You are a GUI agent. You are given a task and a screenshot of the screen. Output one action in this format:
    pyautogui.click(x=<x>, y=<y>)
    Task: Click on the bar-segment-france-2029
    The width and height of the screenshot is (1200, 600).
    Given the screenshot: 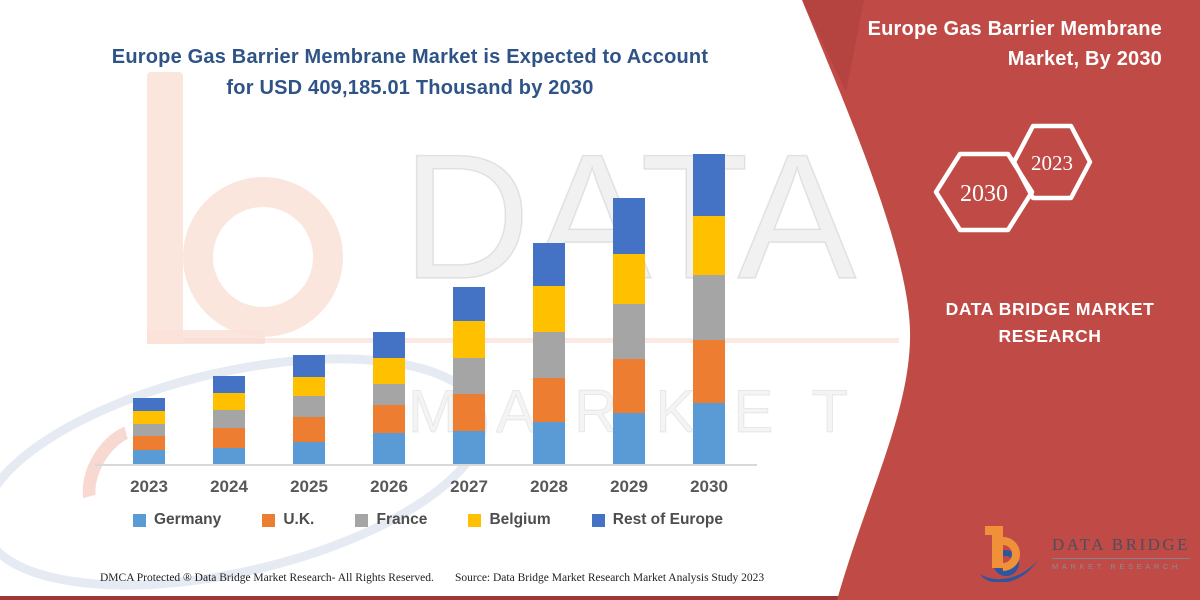 What is the action you would take?
    pyautogui.click(x=629, y=332)
    